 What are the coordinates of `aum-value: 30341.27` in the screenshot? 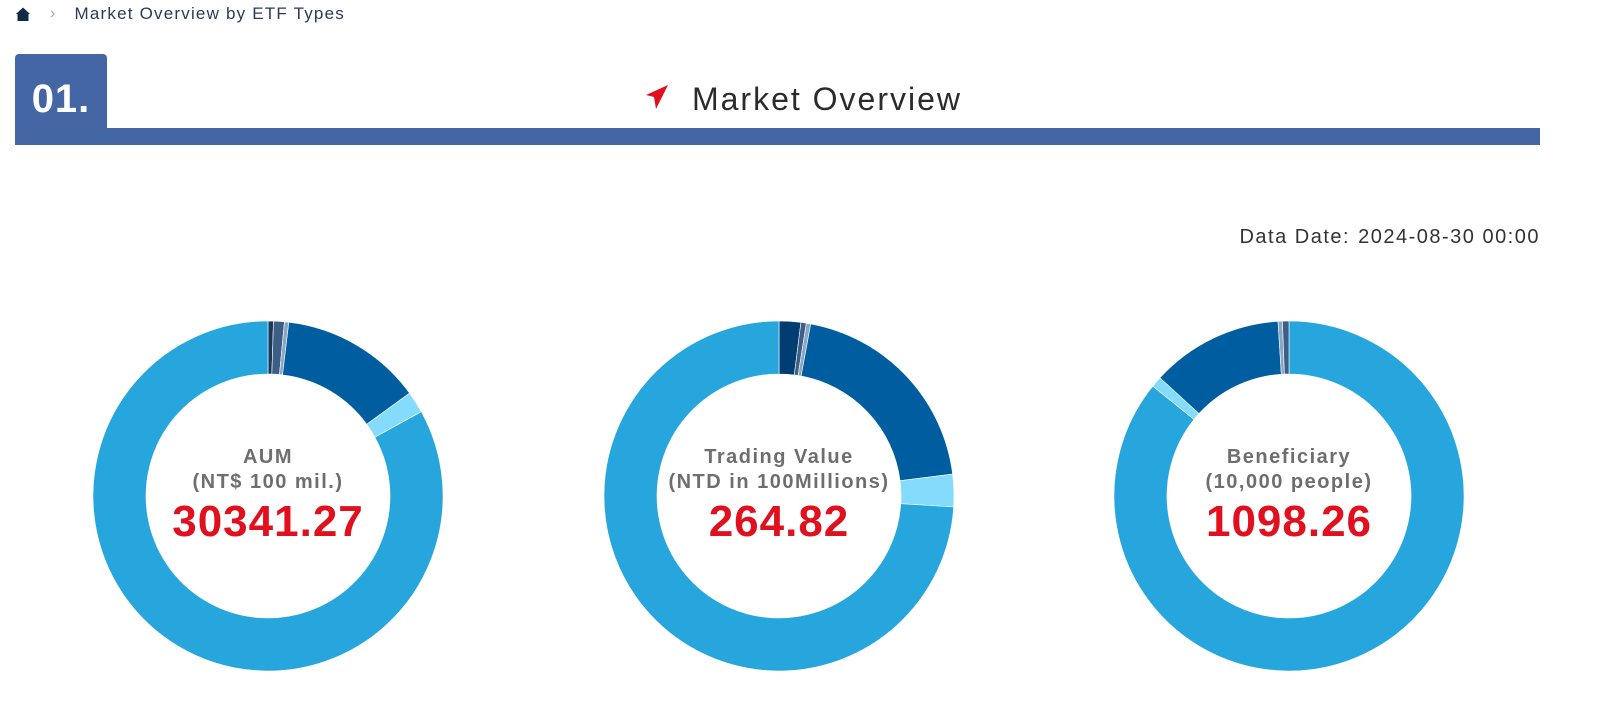 It's located at (268, 521).